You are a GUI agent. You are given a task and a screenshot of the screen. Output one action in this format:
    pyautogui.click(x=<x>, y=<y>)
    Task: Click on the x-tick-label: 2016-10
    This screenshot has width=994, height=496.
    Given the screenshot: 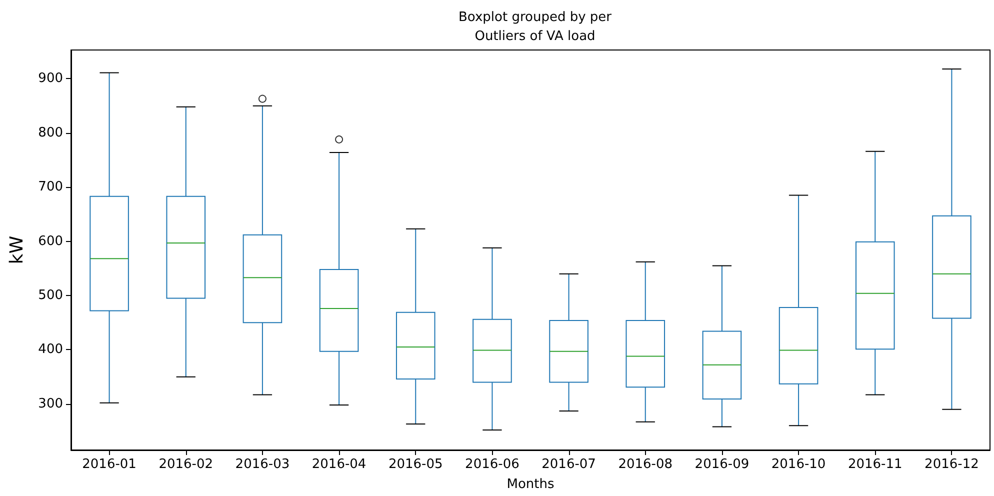 What is the action you would take?
    pyautogui.click(x=798, y=464)
    